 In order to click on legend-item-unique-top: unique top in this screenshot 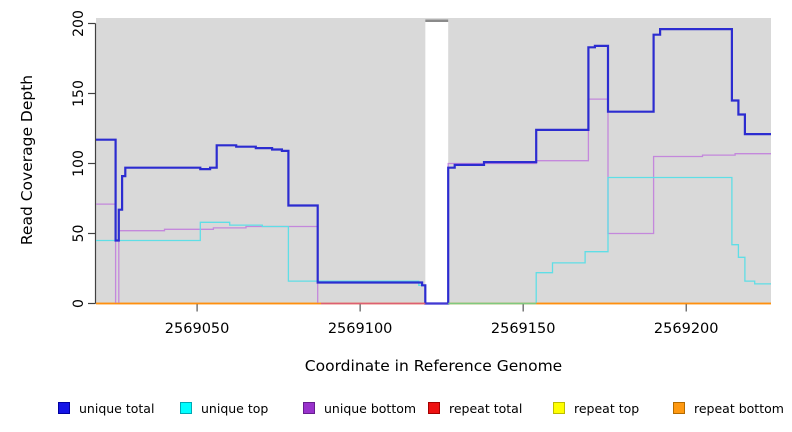, I will do `click(224, 408)`.